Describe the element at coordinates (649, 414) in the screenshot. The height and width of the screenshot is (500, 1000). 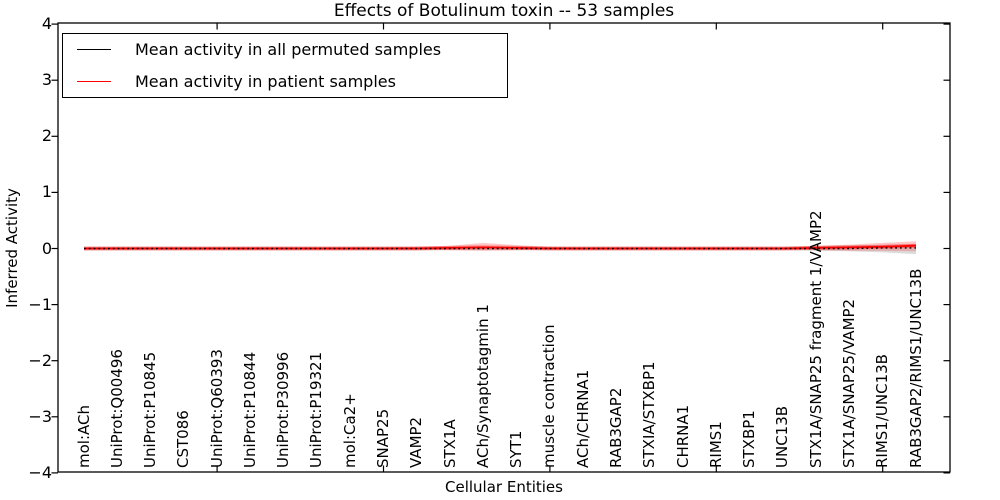
I see `x-tick-label: STXIA/STXBP1` at that location.